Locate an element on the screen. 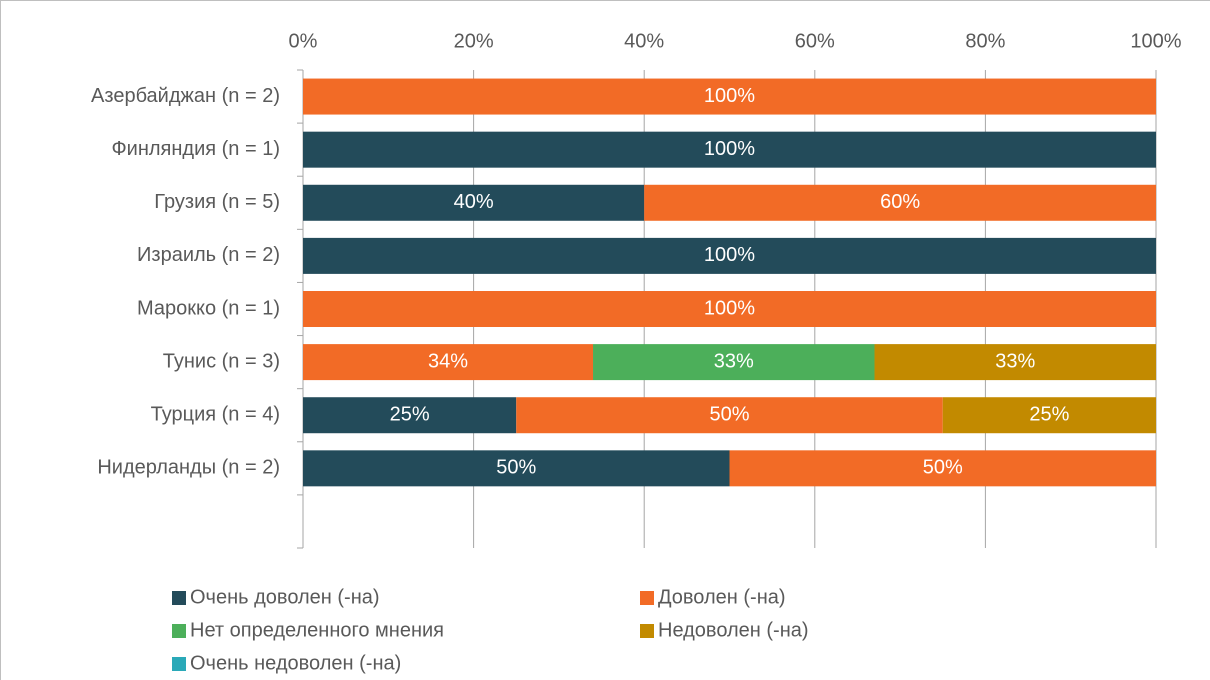 Image resolution: width=1210 pixels, height=680 pixels. x-tick-label: 40% is located at coordinates (644, 41).